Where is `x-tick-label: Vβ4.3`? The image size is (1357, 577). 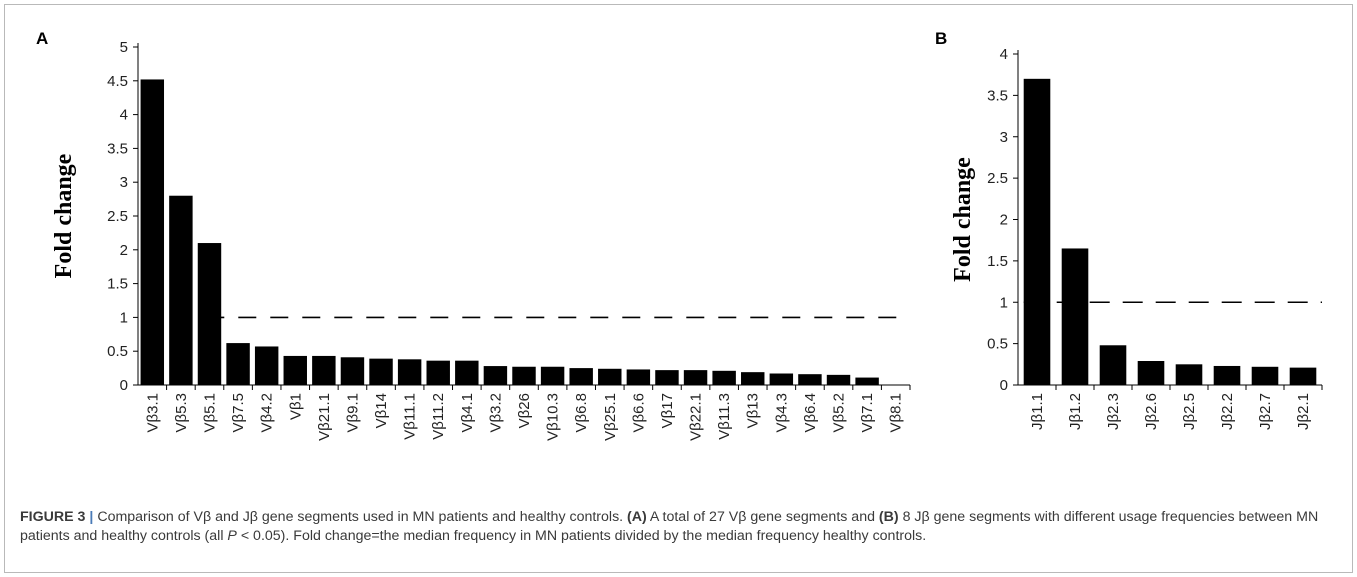
x-tick-label: Vβ4.3 is located at coordinates (781, 413).